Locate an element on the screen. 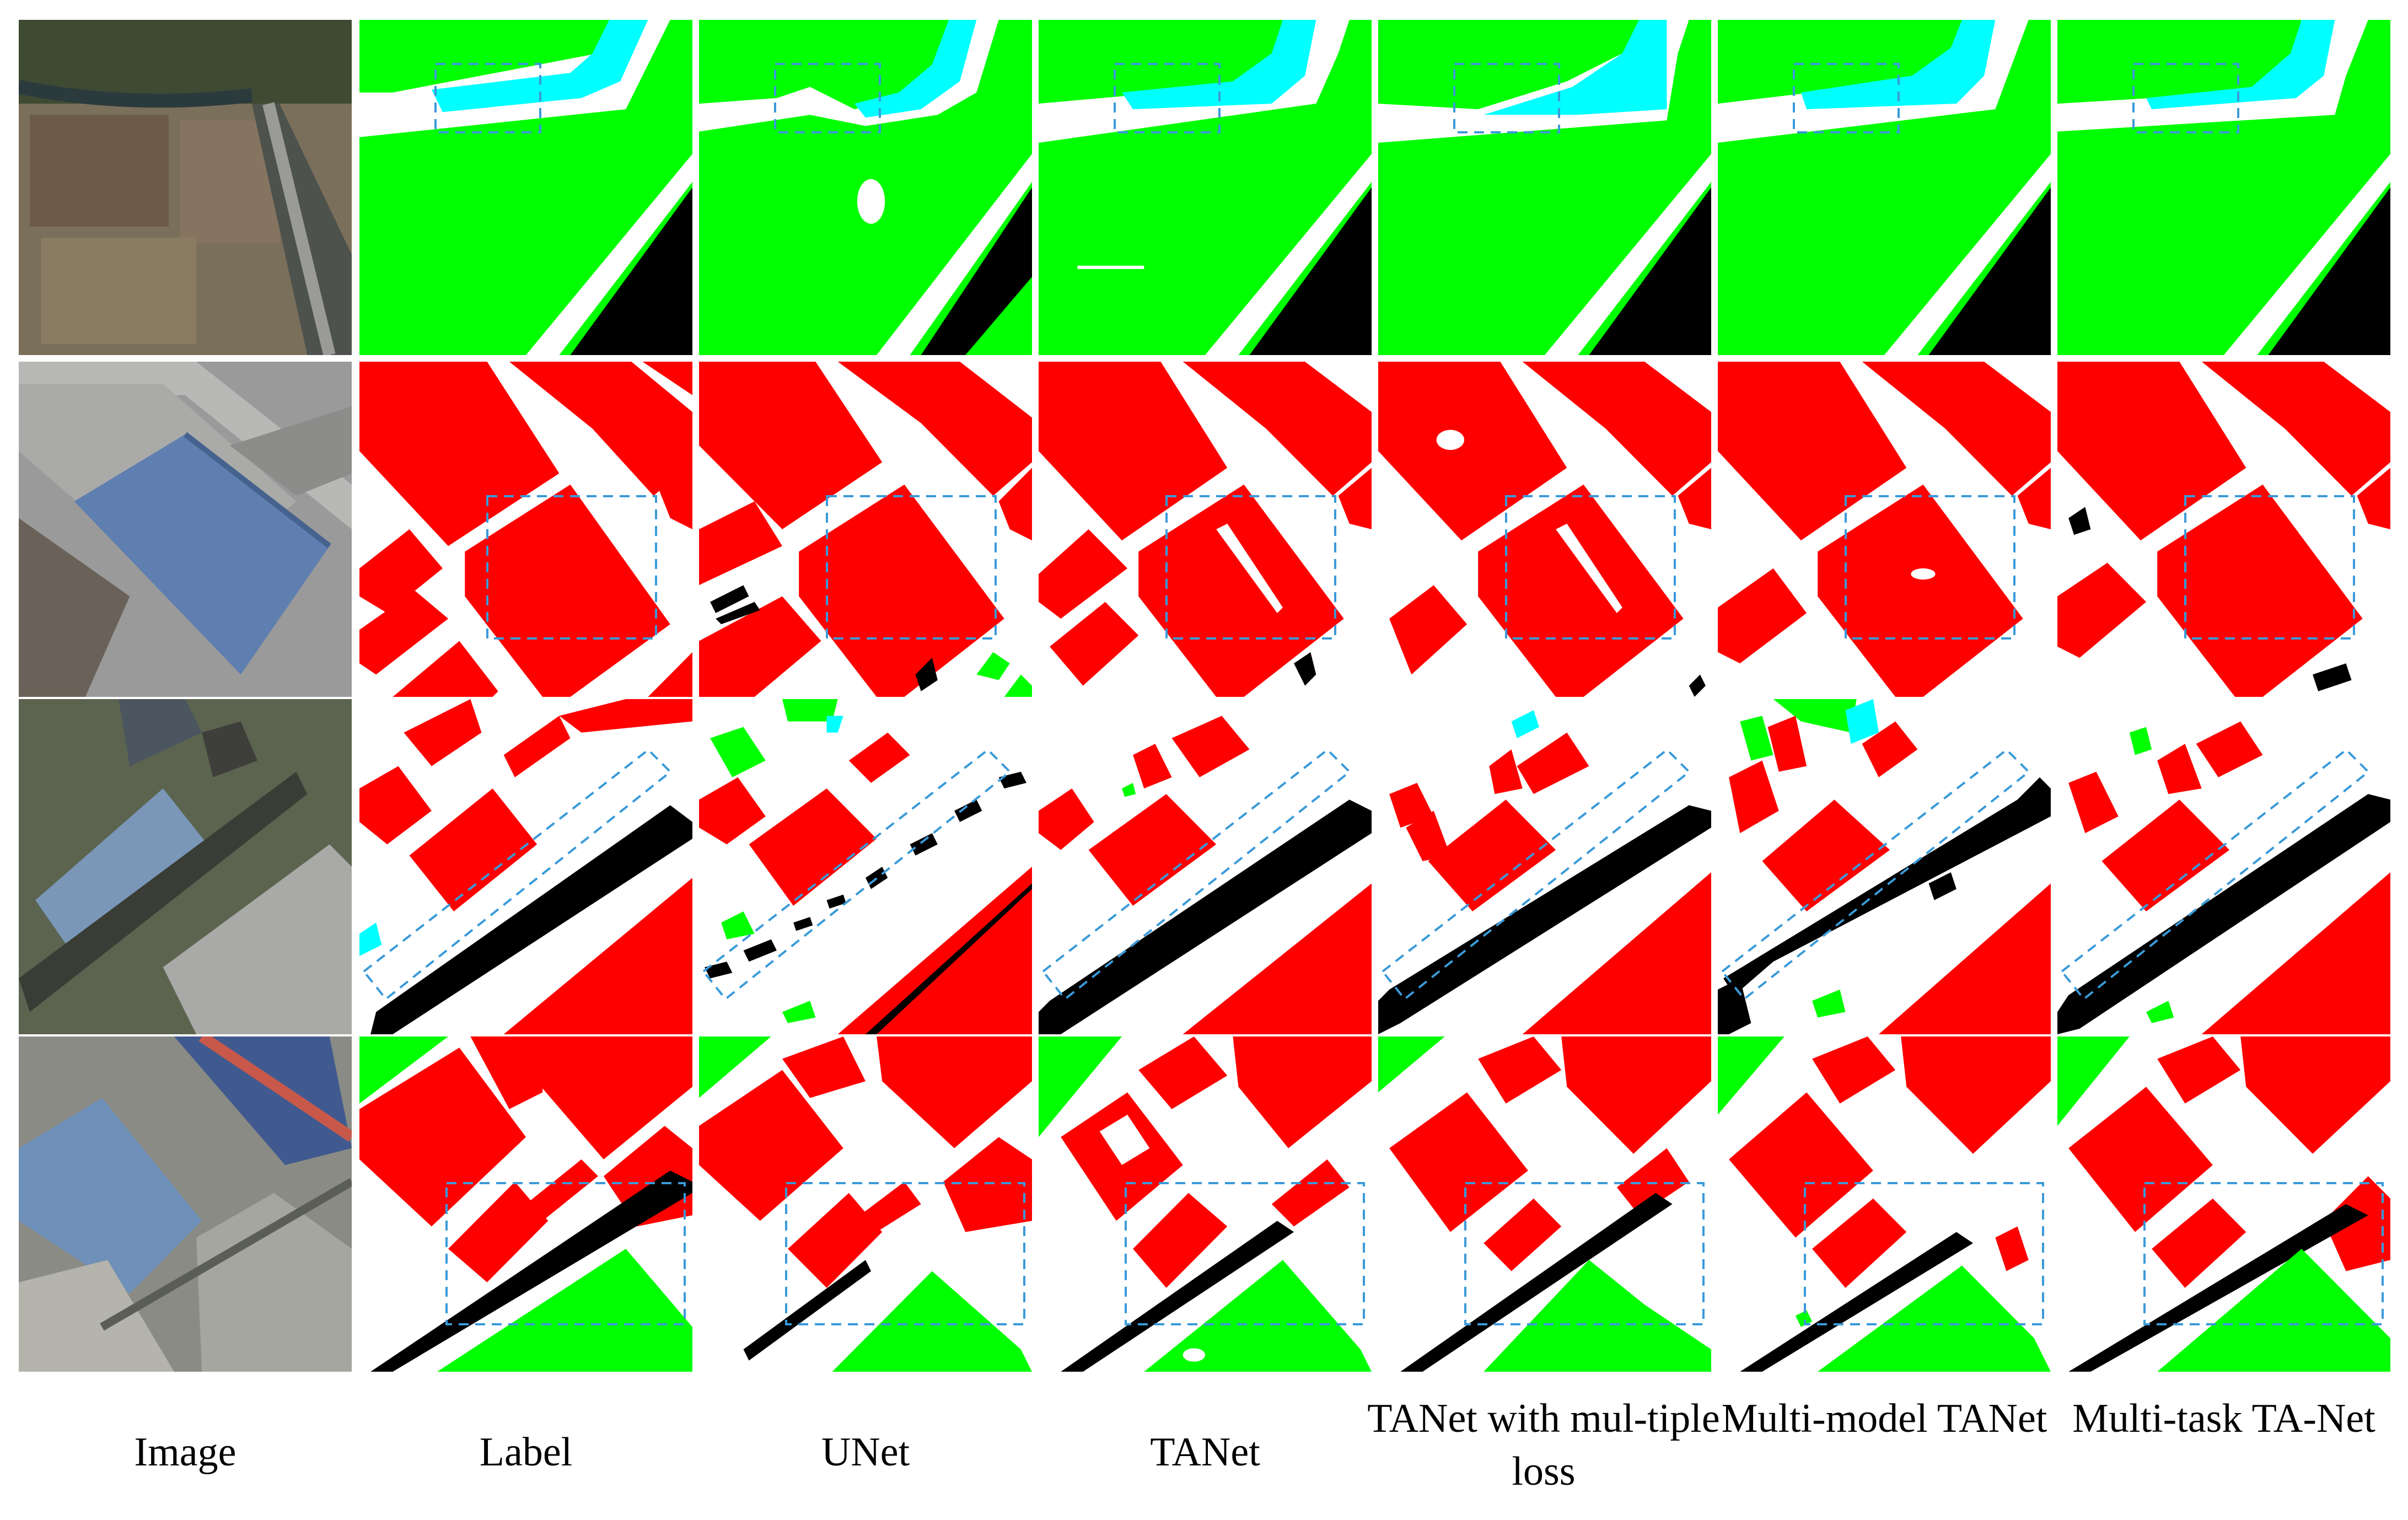  caption-multi-task-tanet: Multi-task TA-Net is located at coordinates (2223, 1418).